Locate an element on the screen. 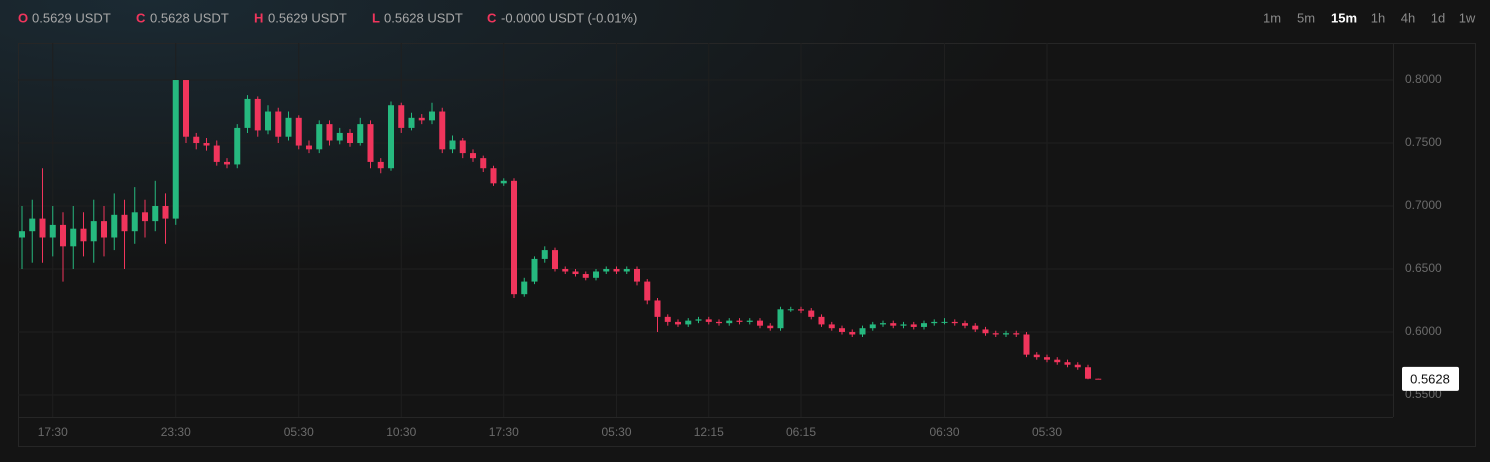 The image size is (1490, 462). x-tick-label: 23:30 is located at coordinates (176, 432).